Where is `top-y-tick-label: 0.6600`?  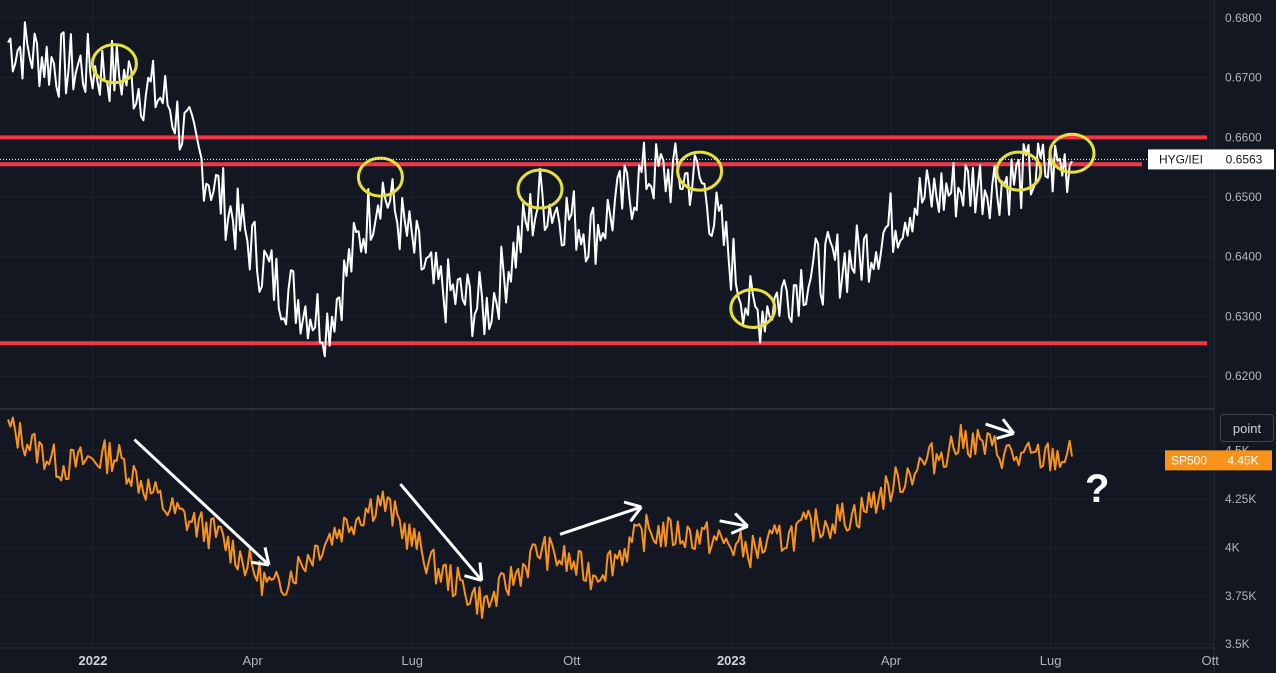 top-y-tick-label: 0.6600 is located at coordinates (1243, 137).